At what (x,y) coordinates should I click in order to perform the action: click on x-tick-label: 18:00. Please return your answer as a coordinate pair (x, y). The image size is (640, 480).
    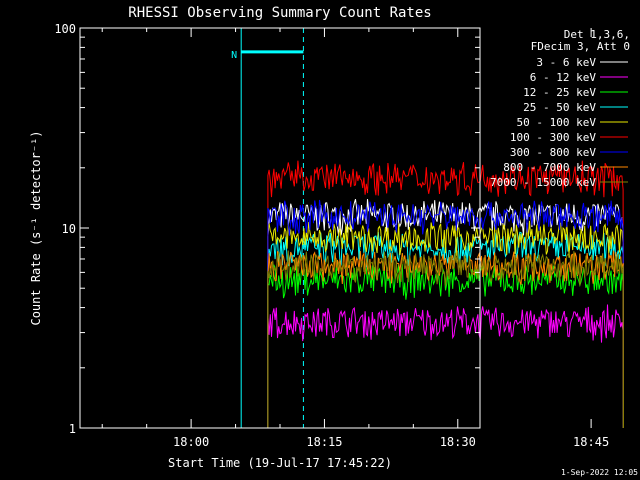
    Looking at the image, I should click on (191, 442).